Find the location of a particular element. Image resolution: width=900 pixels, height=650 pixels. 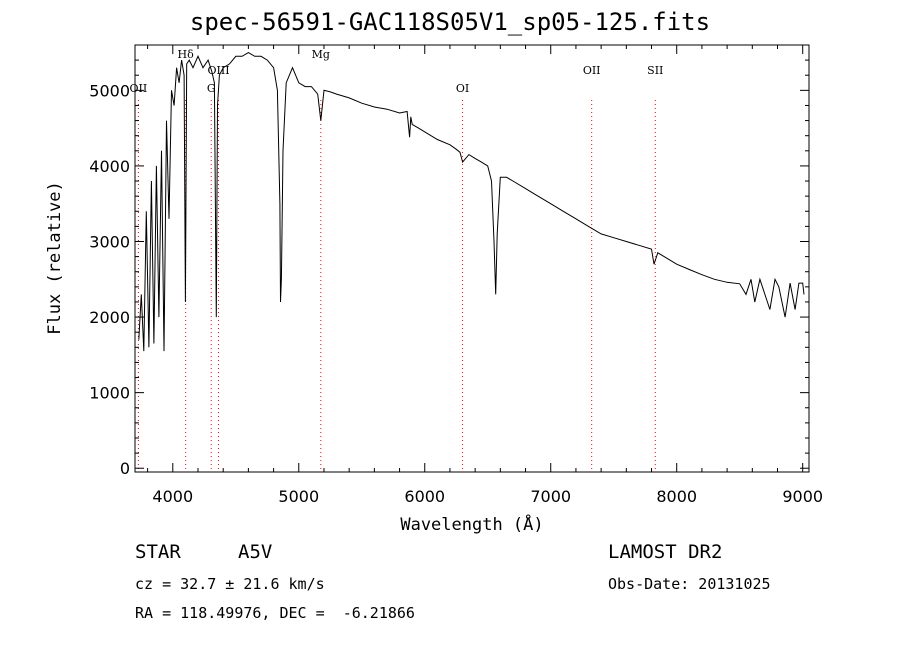

object-subclass: A5V is located at coordinates (255, 552).